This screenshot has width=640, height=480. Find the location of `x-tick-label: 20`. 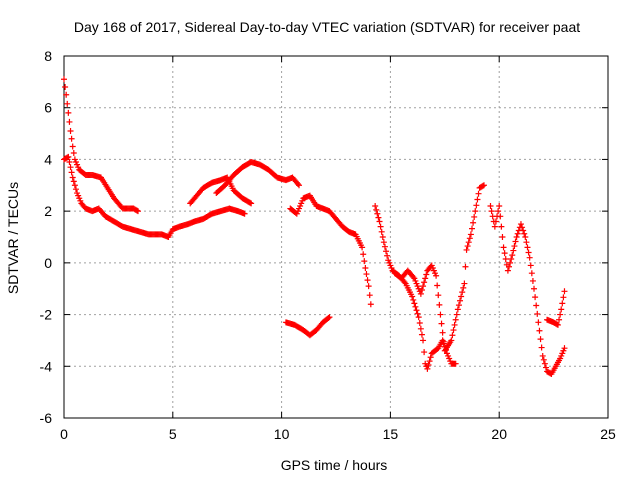

x-tick-label: 20 is located at coordinates (499, 434).